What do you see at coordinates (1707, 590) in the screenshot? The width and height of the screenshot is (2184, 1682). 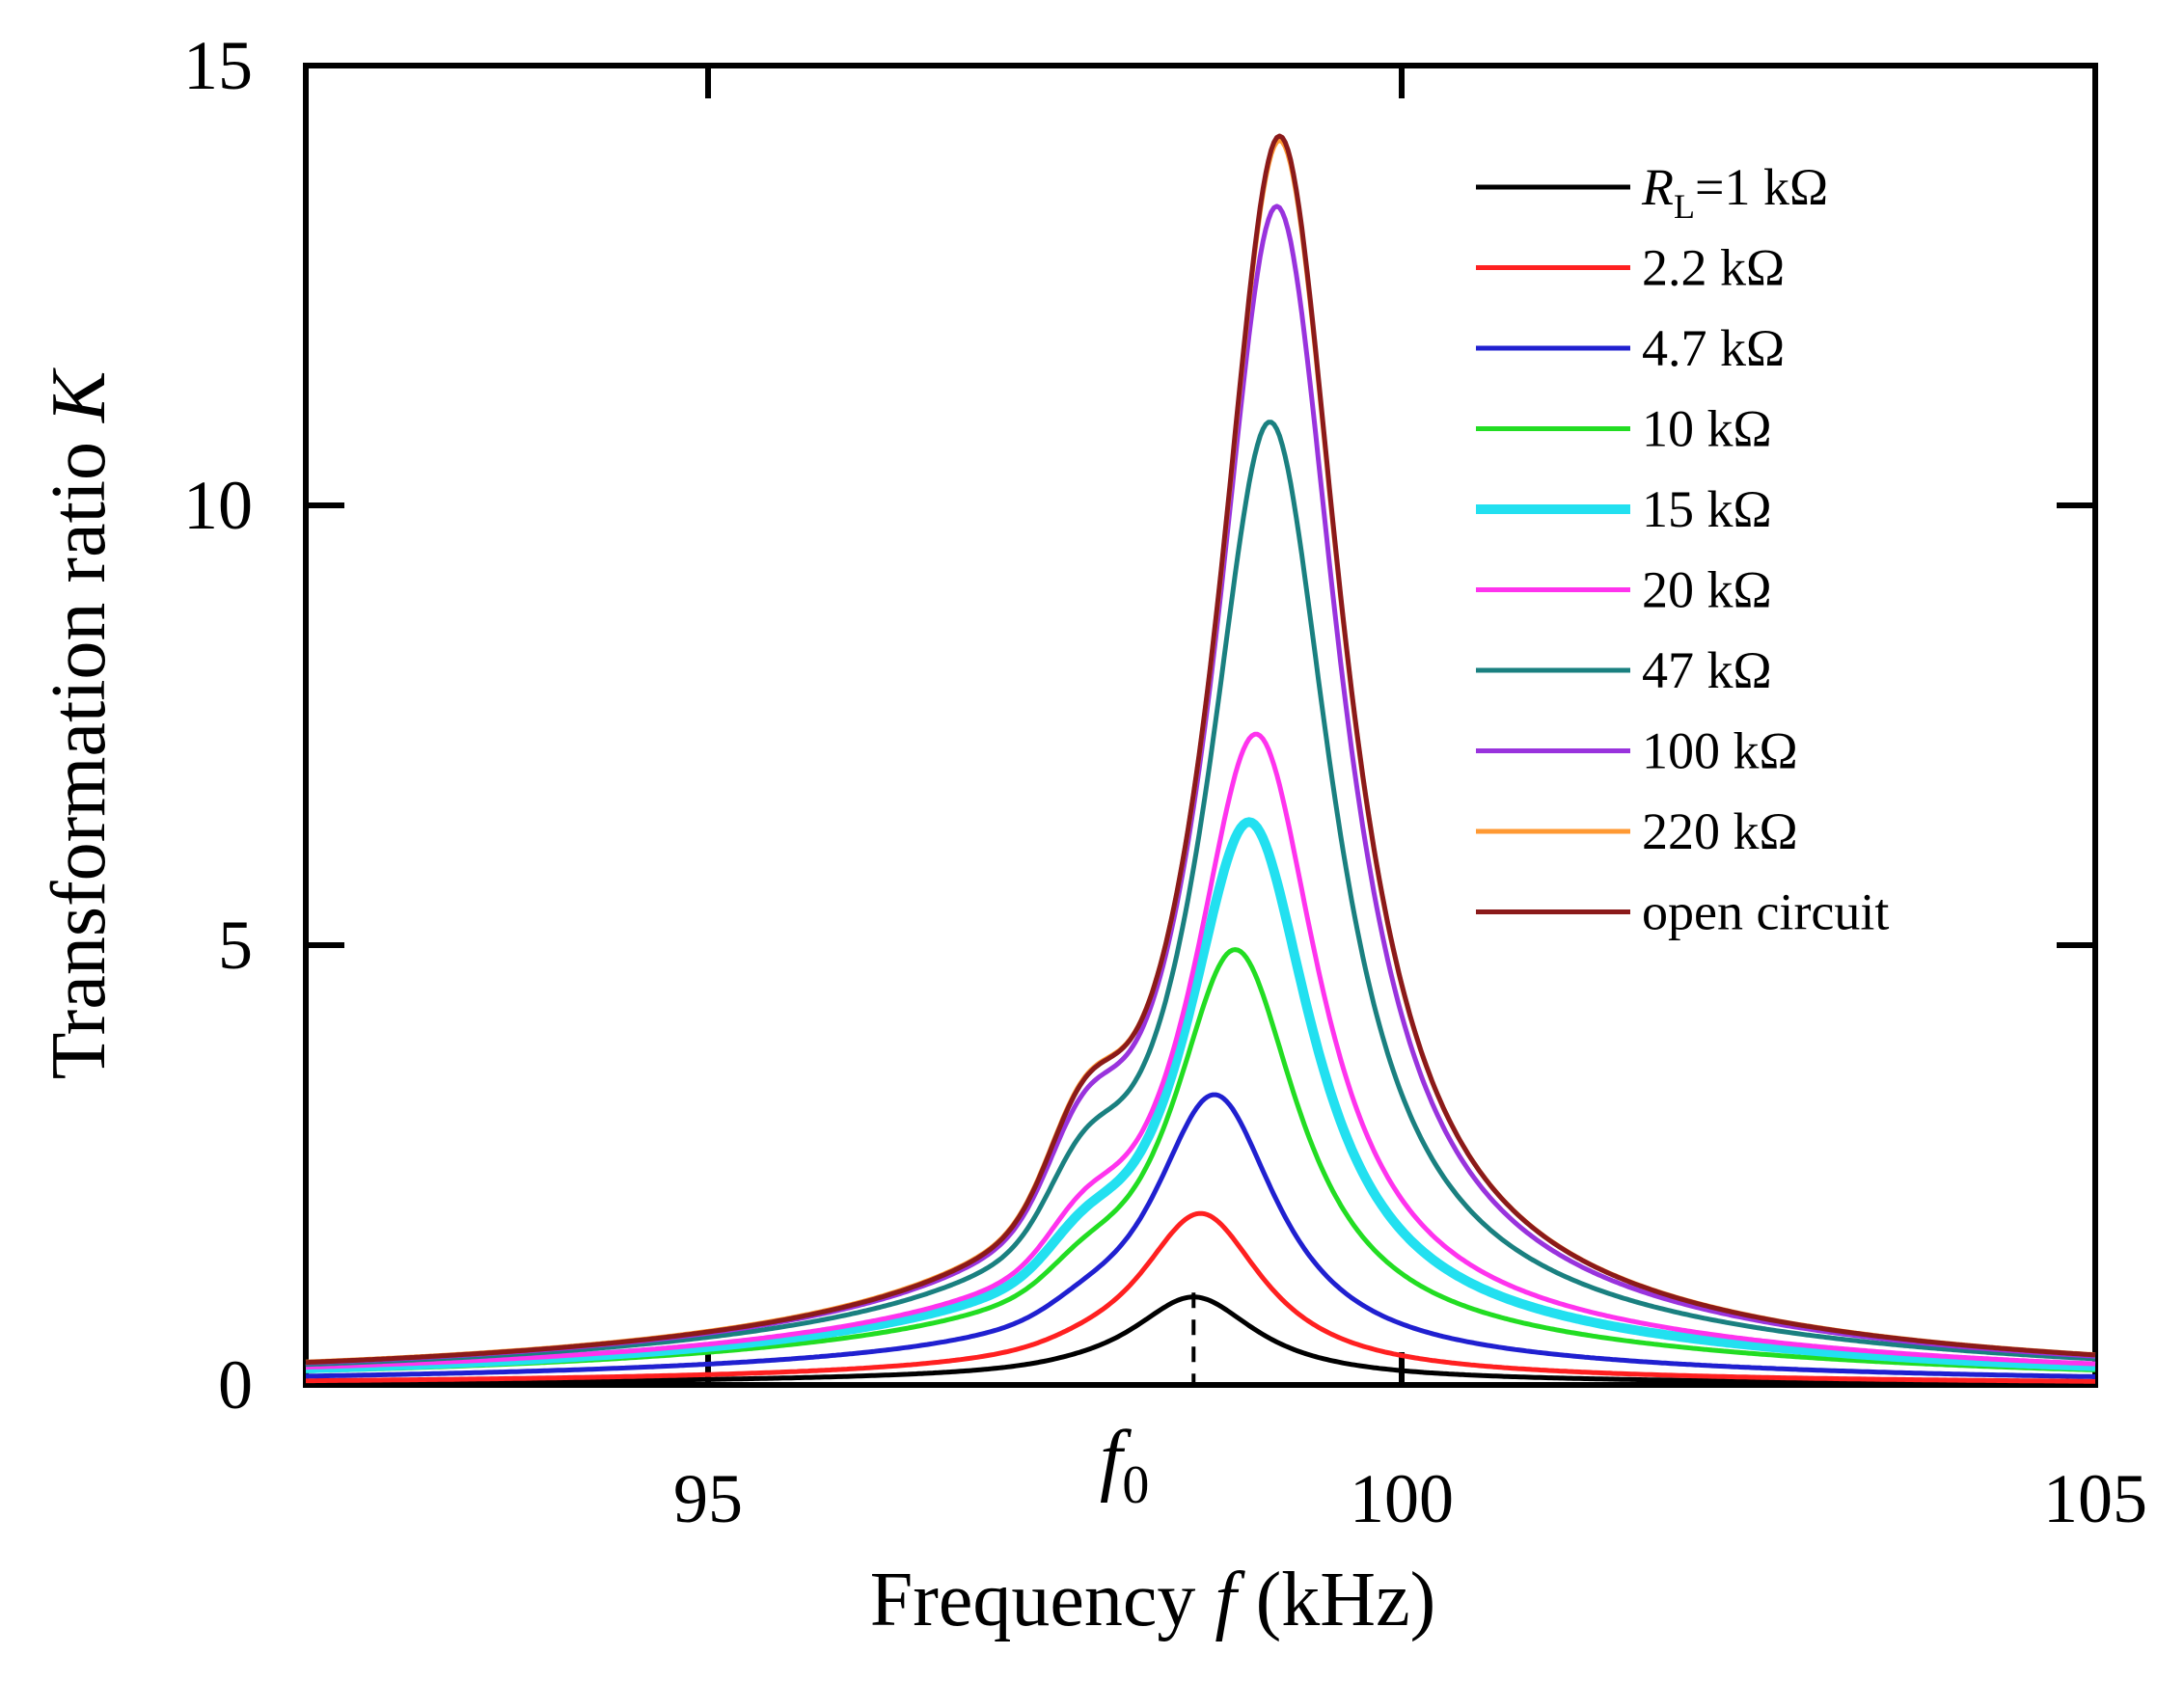 I see `legend-label-5: 20 kΩ` at bounding box center [1707, 590].